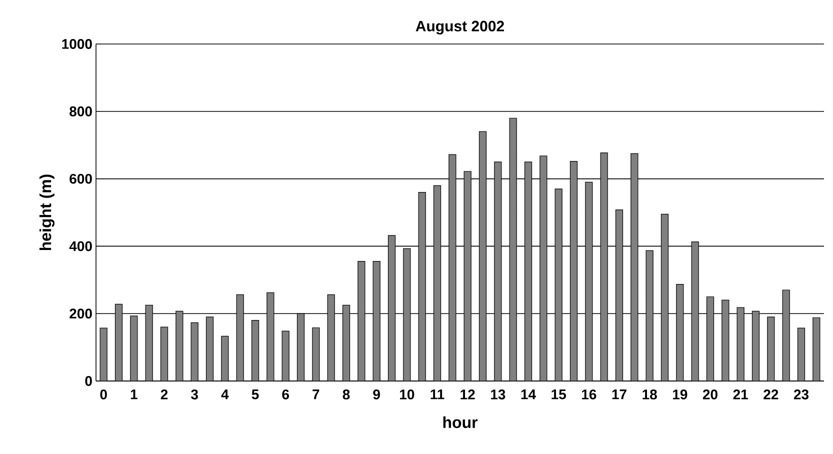  What do you see at coordinates (316, 395) in the screenshot?
I see `x-tick-label: 7` at bounding box center [316, 395].